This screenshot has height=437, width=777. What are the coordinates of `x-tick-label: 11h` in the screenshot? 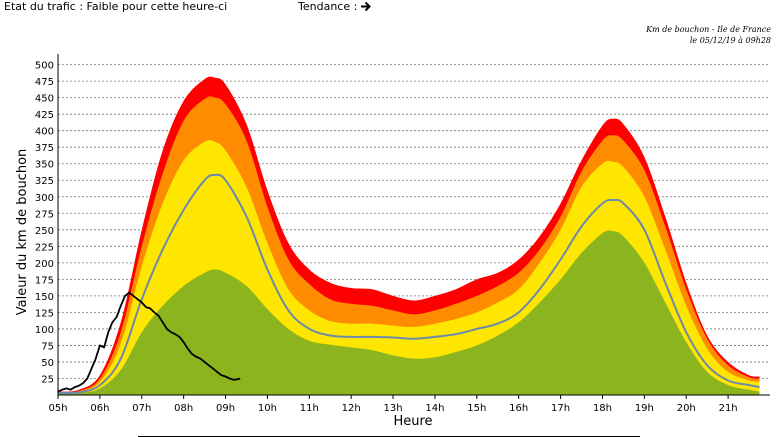 It's located at (309, 408).